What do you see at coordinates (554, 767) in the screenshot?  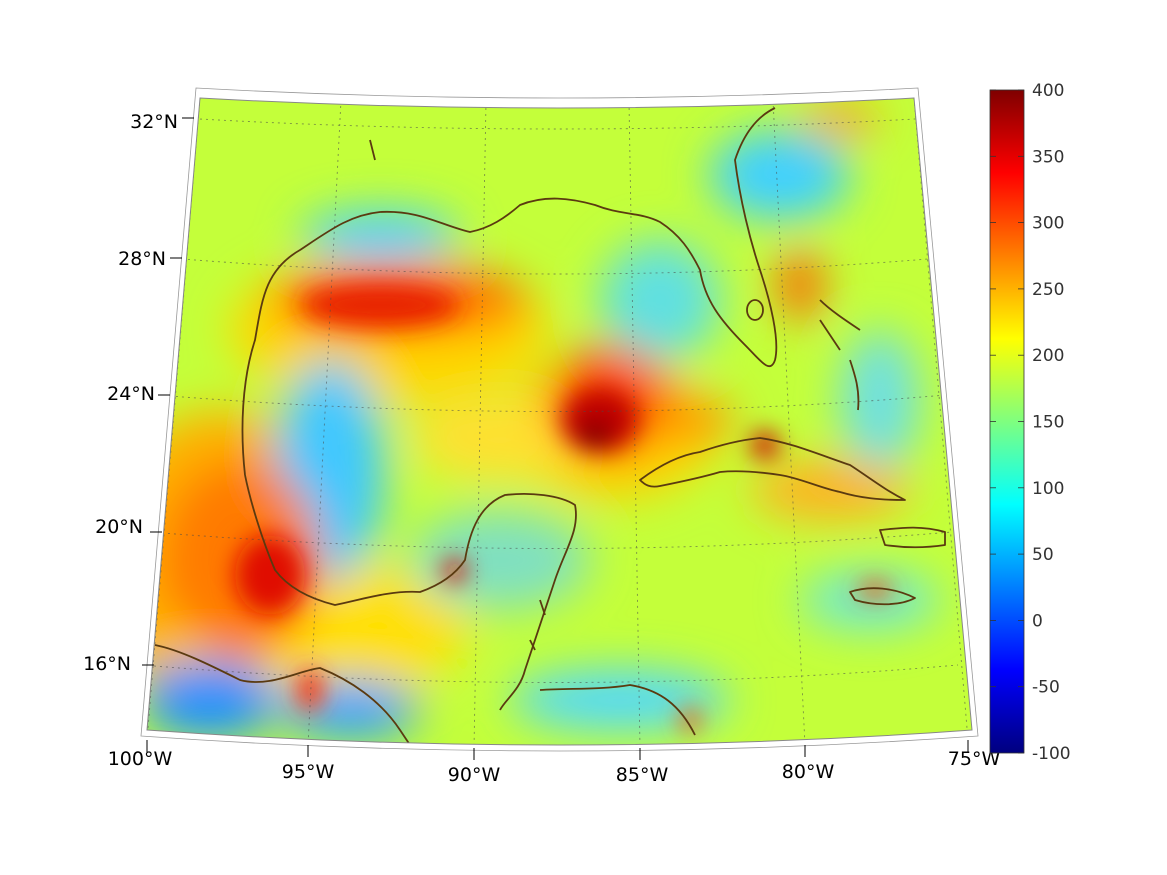 I see `longitude-labels: 100°W 95°W 90°W 85°W 80°W 75°W` at bounding box center [554, 767].